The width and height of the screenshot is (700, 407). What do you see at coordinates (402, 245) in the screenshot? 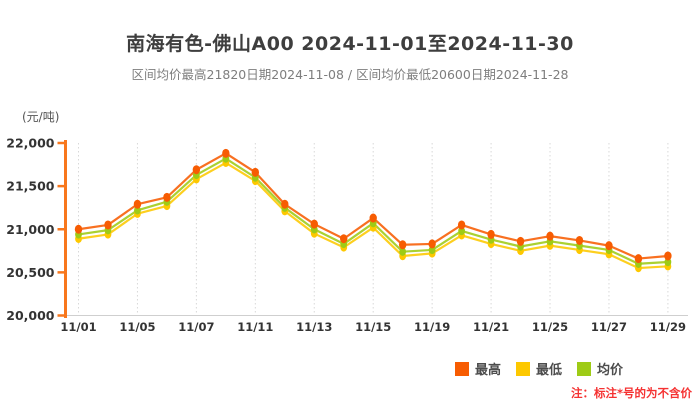
I see `data-point-最高-11/18` at bounding box center [402, 245].